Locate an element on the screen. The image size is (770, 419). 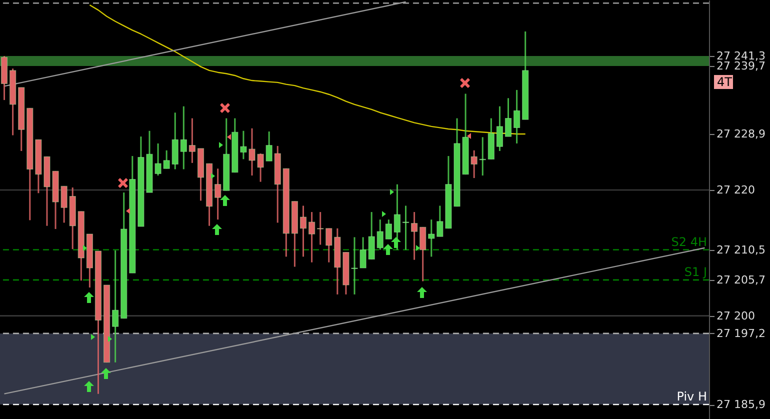
ref-line-label: S1 J is located at coordinates (695, 271).